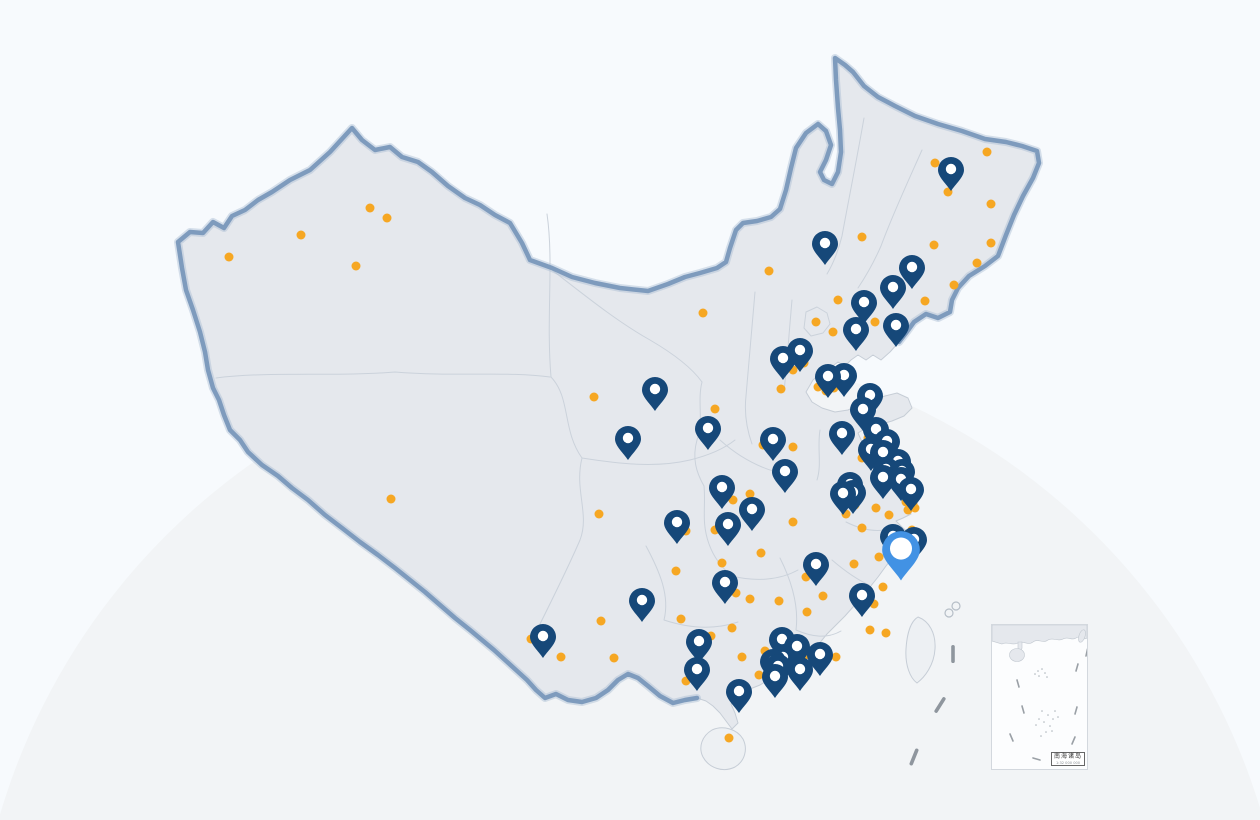 The image size is (1260, 820). I want to click on inset-scale: 1:32 000 000, so click(1068, 762).